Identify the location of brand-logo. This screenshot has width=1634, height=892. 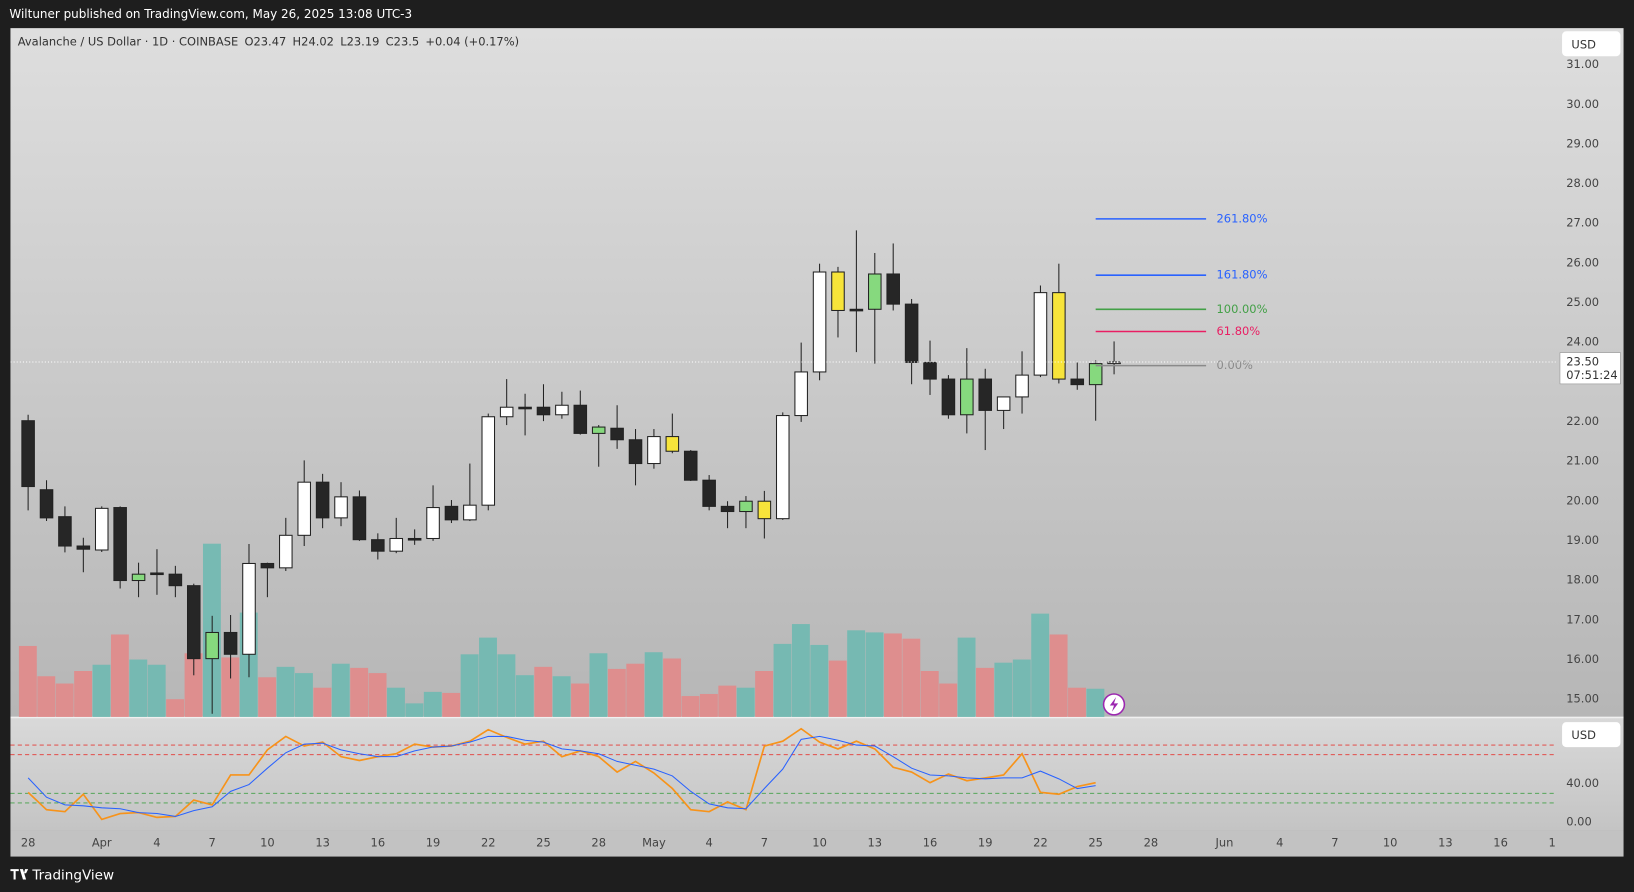
(19, 874).